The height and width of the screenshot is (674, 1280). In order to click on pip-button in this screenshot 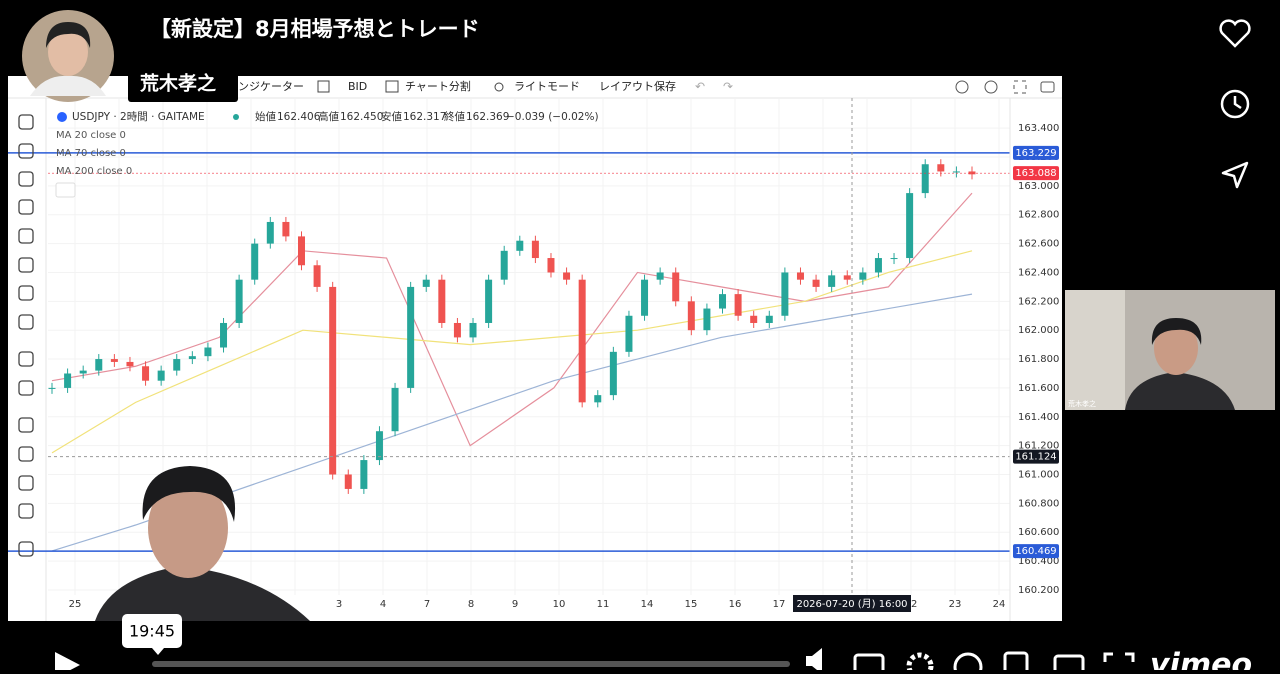, I will do `click(1069, 664)`.